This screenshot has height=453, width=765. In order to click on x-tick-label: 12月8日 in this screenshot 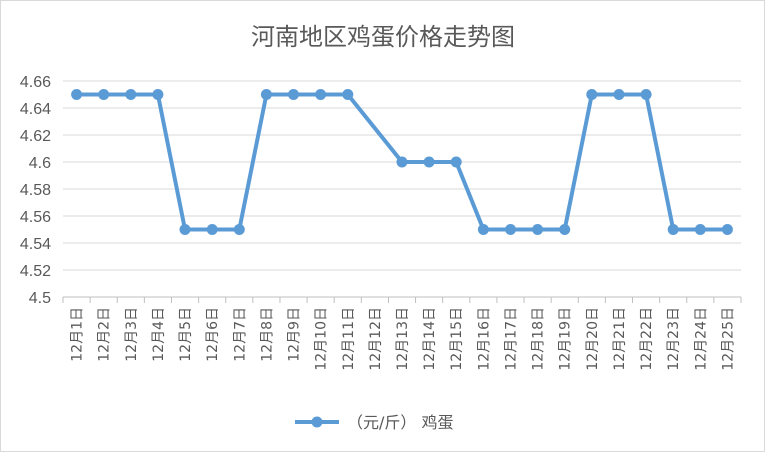, I will do `click(267, 334)`.